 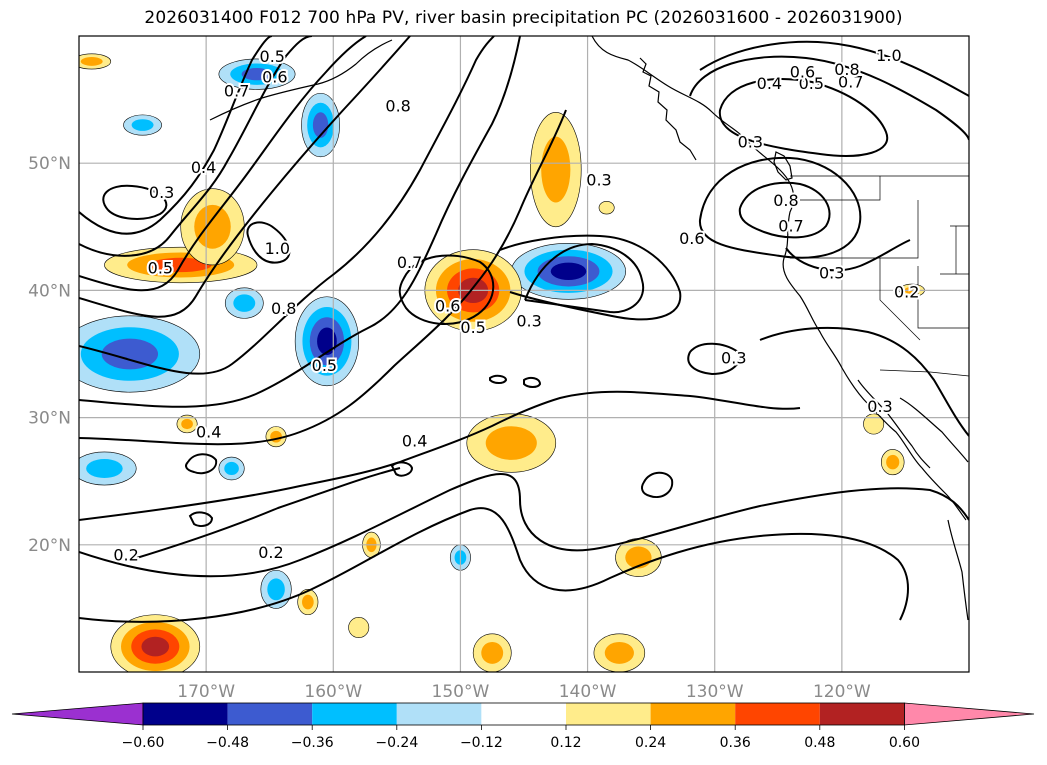 I want to click on colorbar-tick-label: 0.24, so click(x=650, y=743).